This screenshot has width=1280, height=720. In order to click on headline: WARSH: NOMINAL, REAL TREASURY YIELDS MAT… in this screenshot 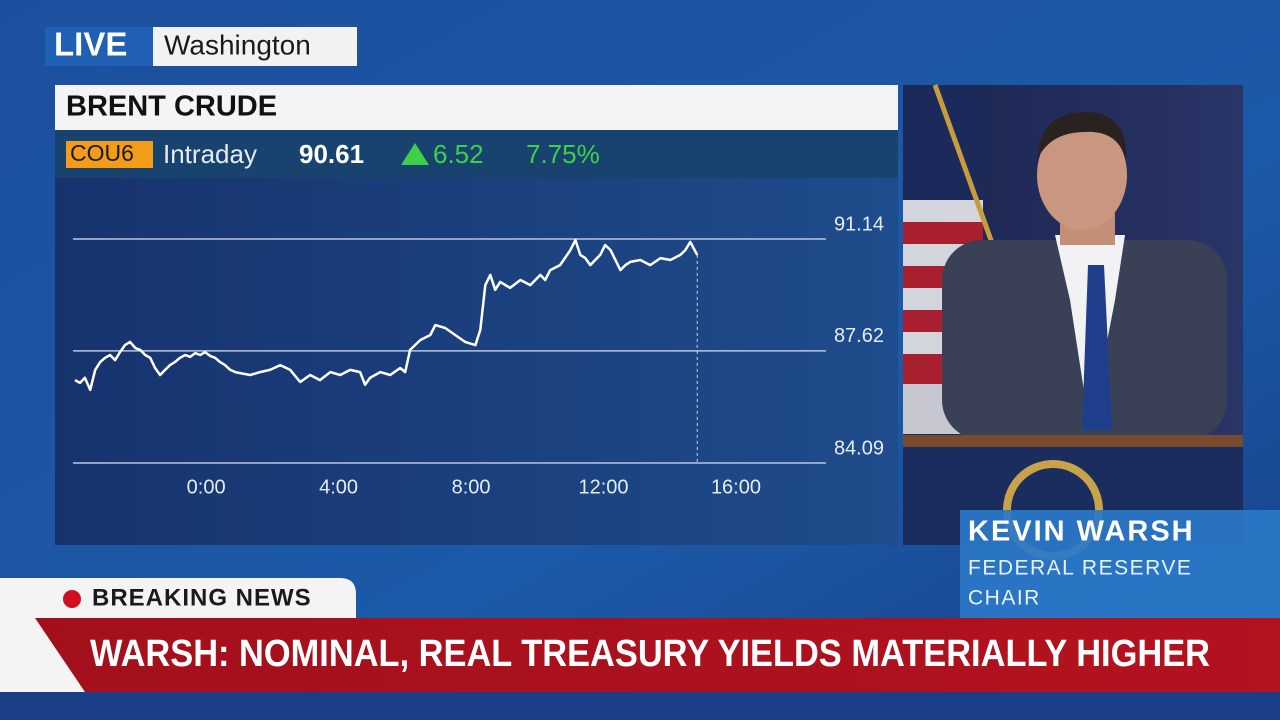, I will do `click(650, 654)`.